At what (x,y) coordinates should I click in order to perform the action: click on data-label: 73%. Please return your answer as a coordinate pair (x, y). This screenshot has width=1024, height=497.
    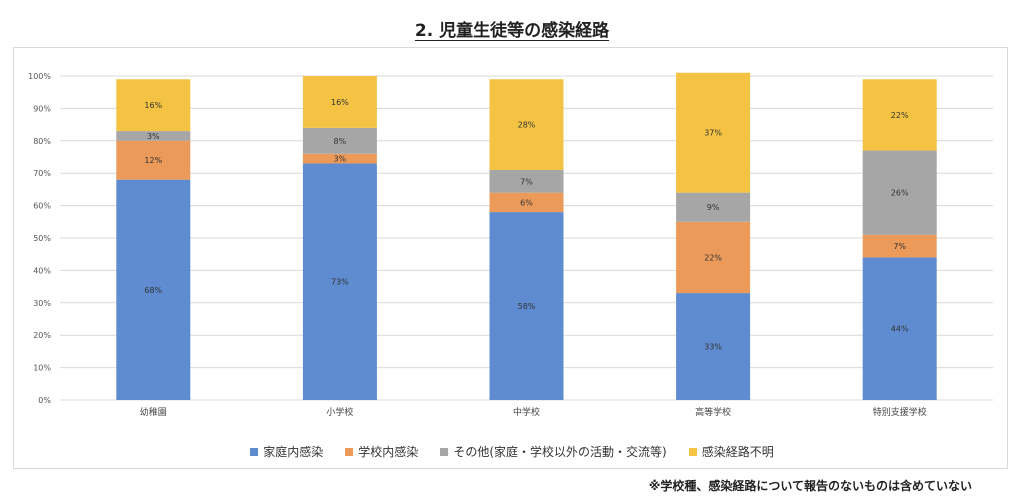
    Looking at the image, I should click on (340, 282).